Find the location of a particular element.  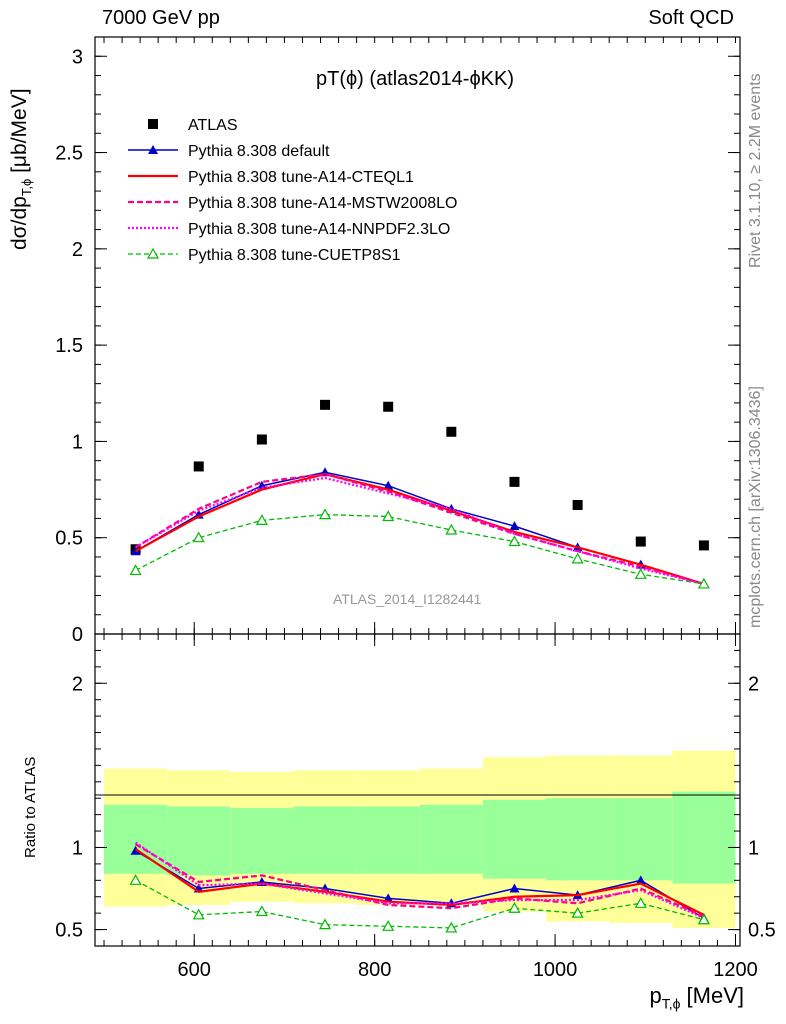

legend-marker-default is located at coordinates (153, 149).